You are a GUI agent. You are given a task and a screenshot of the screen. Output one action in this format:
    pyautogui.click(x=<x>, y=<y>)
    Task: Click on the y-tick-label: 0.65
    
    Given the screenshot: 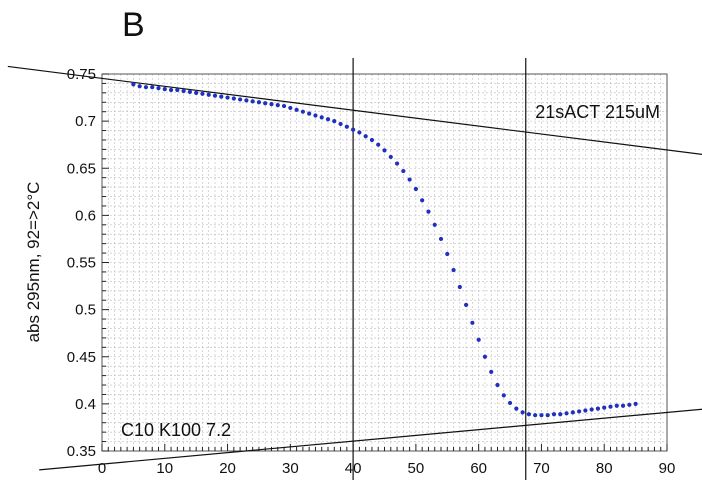 What is the action you would take?
    pyautogui.click(x=81, y=168)
    